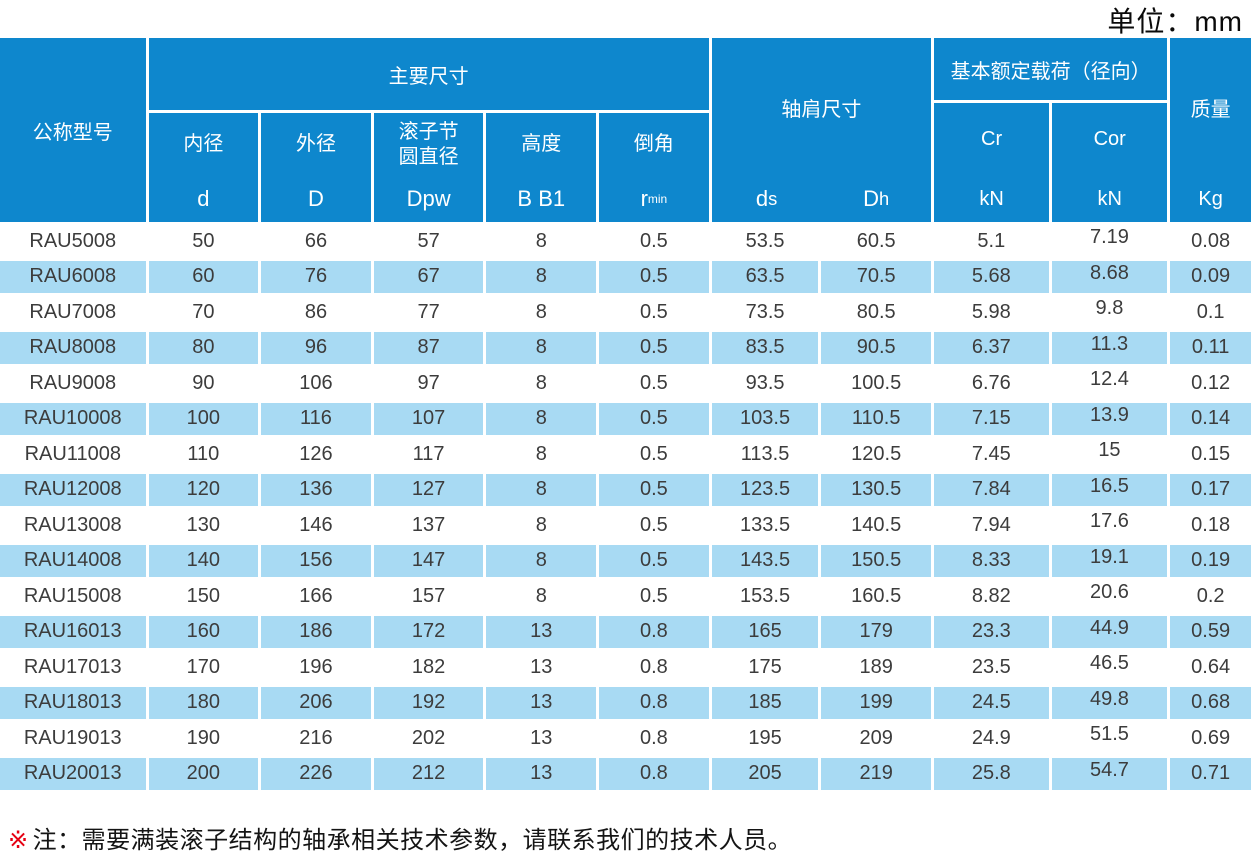 This screenshot has height=866, width=1251. What do you see at coordinates (73, 241) in the screenshot?
I see `model-cell: RAU5008` at bounding box center [73, 241].